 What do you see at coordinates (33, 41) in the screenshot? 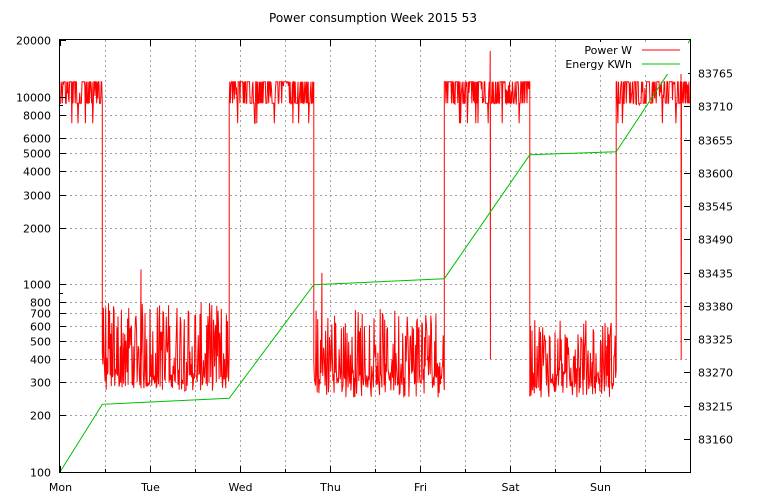
I see `y-left-tick-label: 20000` at bounding box center [33, 41].